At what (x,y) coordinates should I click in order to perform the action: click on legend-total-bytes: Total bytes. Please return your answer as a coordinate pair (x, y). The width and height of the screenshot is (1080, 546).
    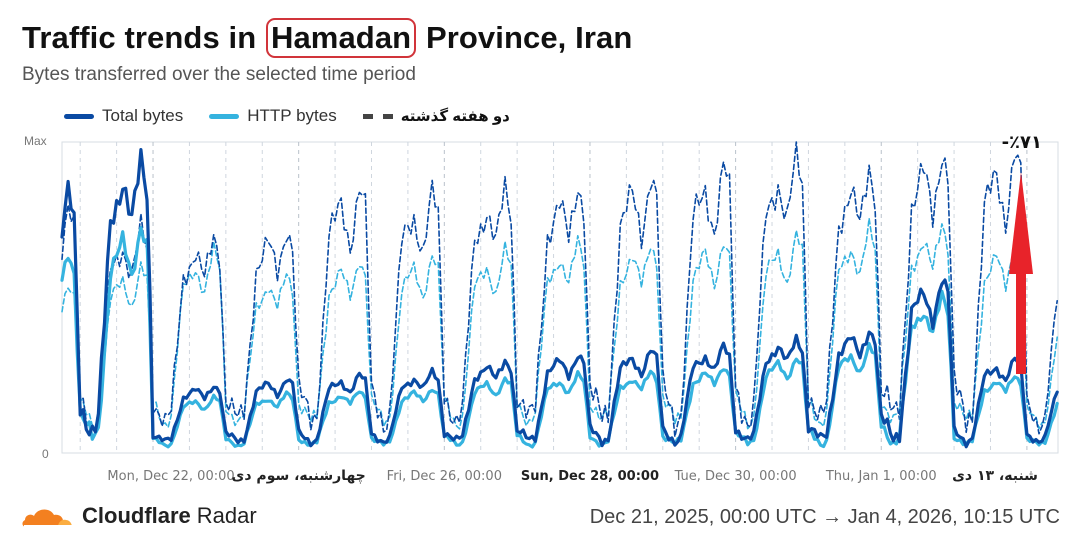
    Looking at the image, I should click on (123, 116).